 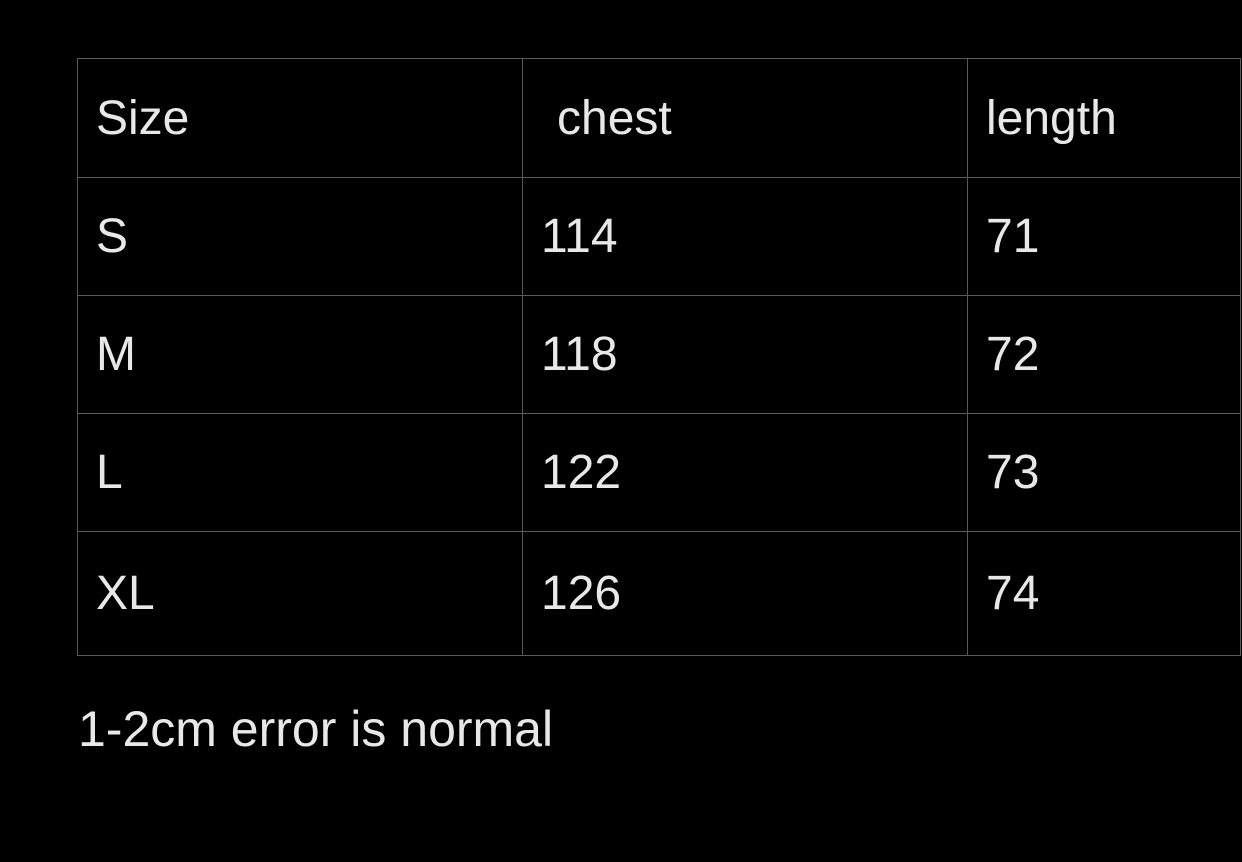 I want to click on header-row: Size chest length, so click(x=659, y=118).